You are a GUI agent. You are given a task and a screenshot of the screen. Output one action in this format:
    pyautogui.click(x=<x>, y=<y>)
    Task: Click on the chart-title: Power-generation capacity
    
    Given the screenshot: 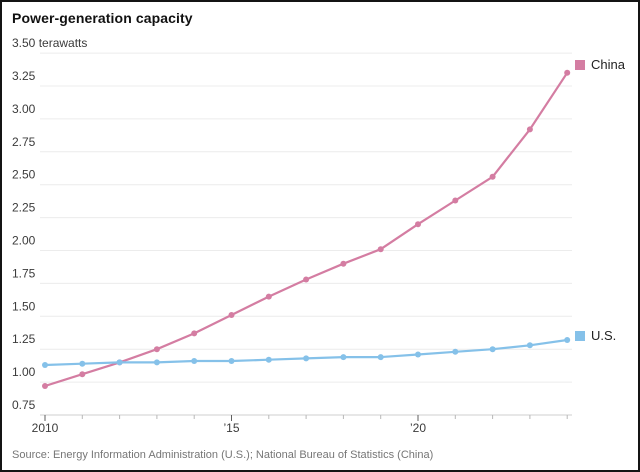 What is the action you would take?
    pyautogui.click(x=102, y=18)
    